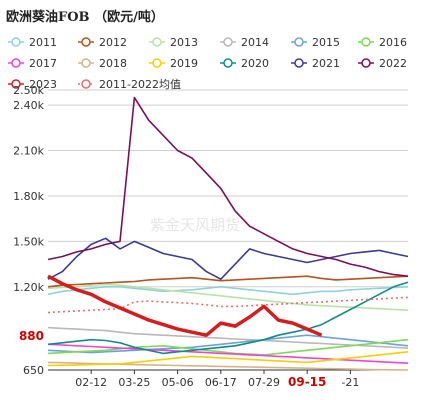 Image resolution: width=423 pixels, height=400 pixels. I want to click on x-tick-label: -21, so click(350, 382).